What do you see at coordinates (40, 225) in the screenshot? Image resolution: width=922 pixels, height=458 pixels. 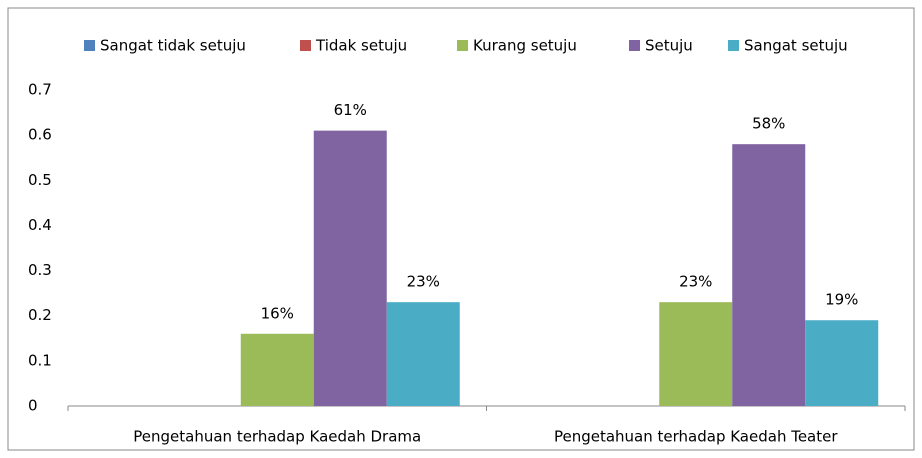 I see `y-tick-label: 0.4` at bounding box center [40, 225].